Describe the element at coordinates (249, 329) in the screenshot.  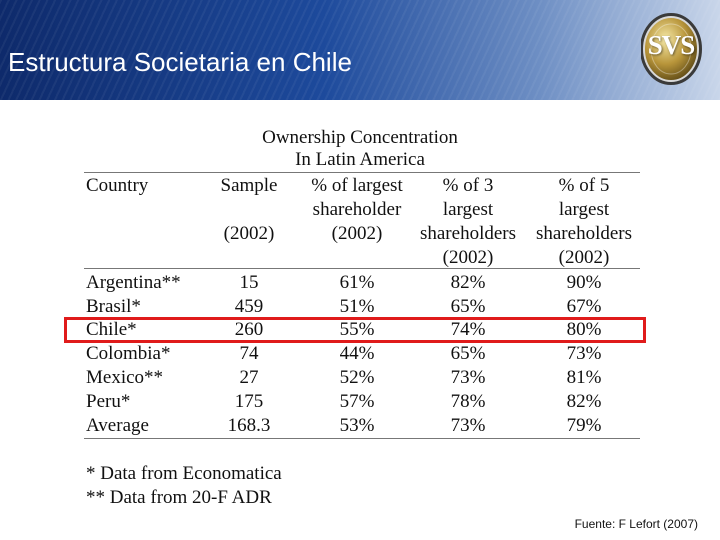
I see `sample-cell: 260` at that location.